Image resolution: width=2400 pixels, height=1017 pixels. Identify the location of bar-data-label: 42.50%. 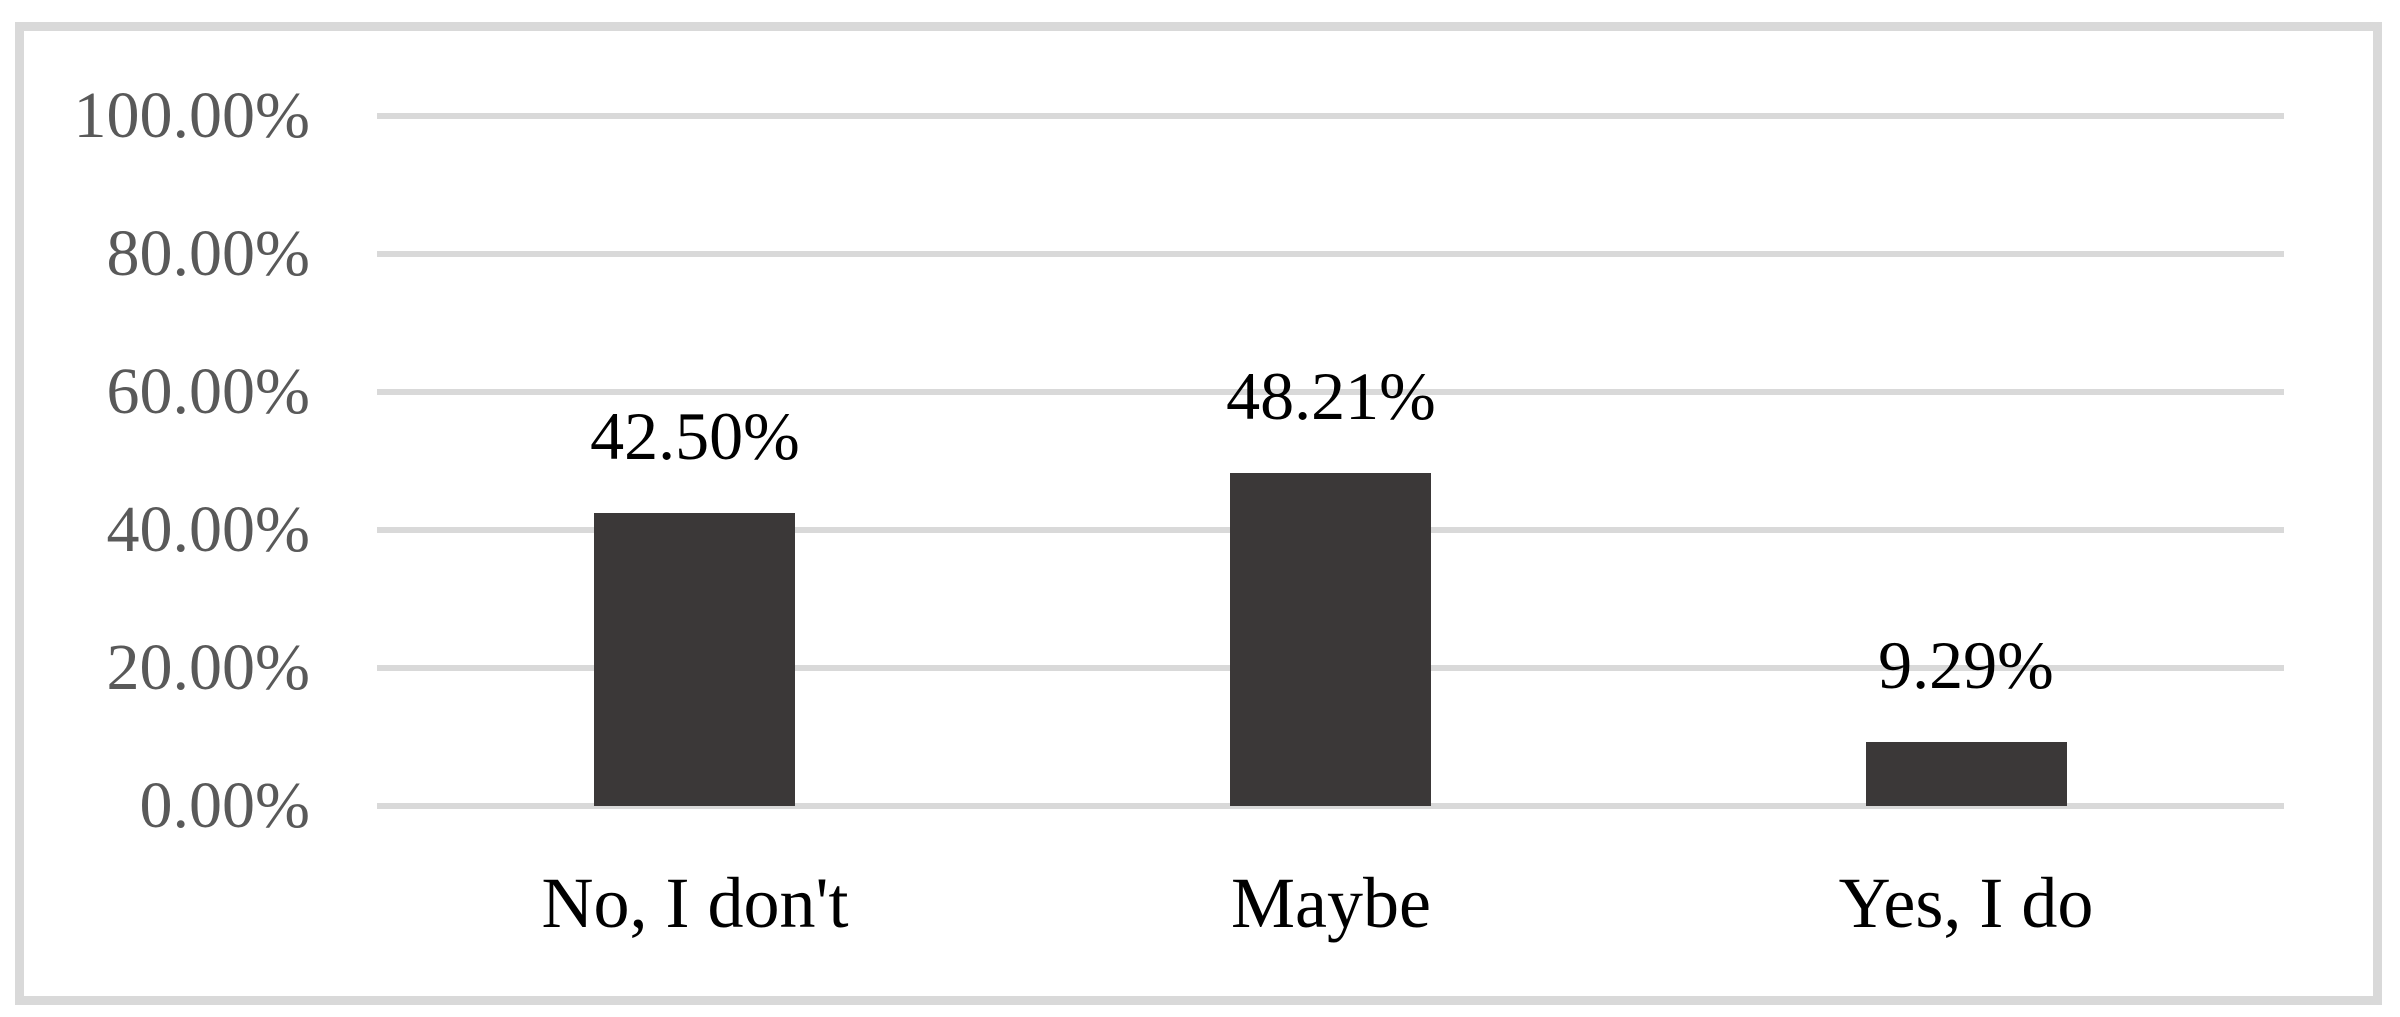
(695, 436).